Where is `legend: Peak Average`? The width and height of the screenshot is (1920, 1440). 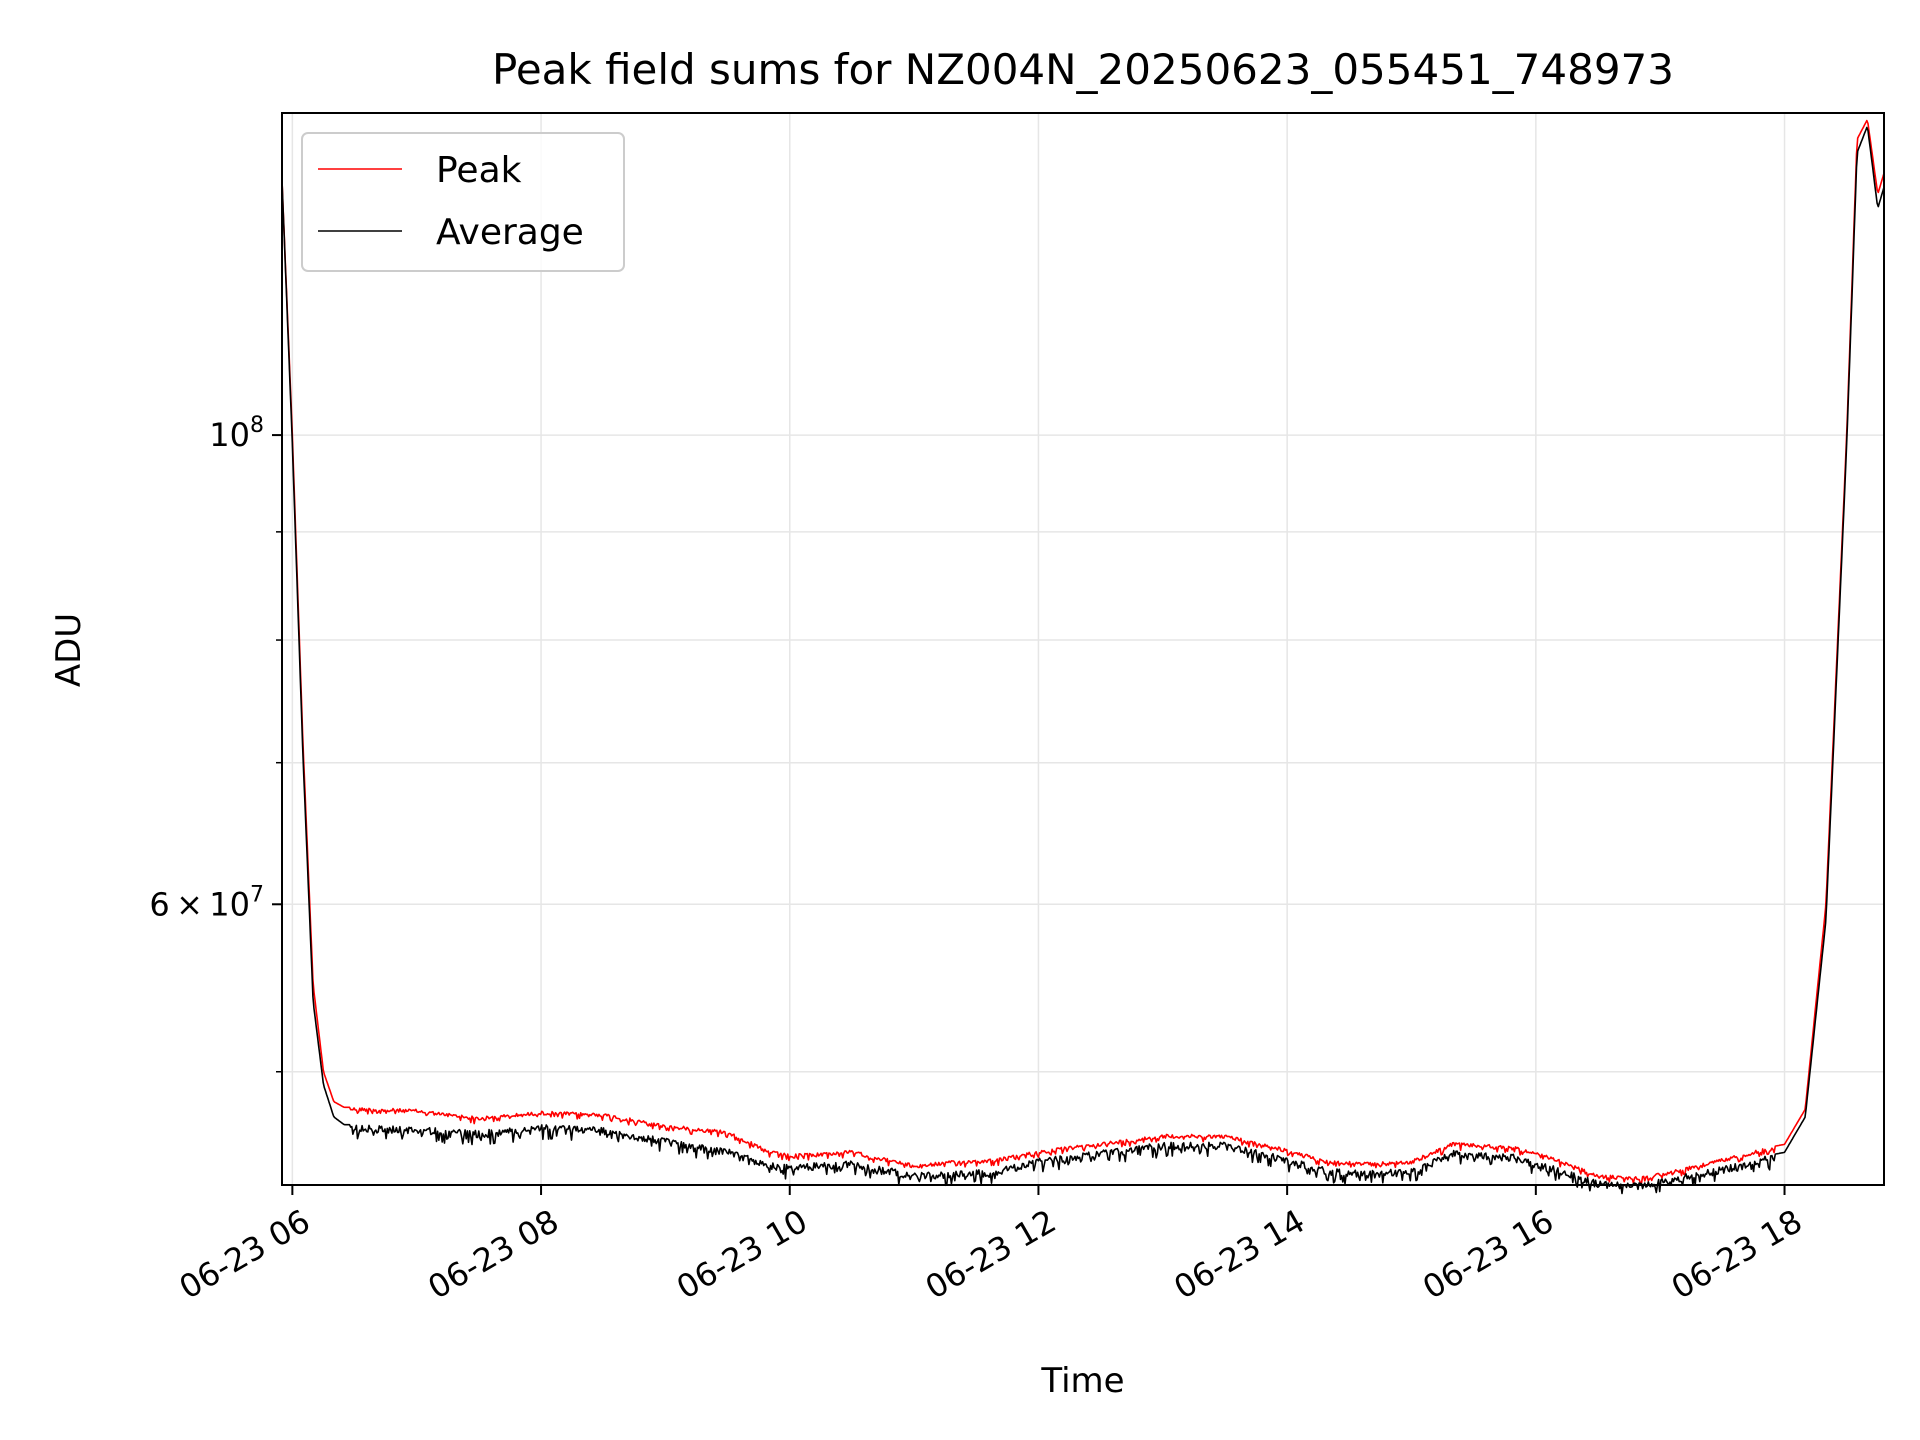
legend: Peak Average is located at coordinates (463, 202).